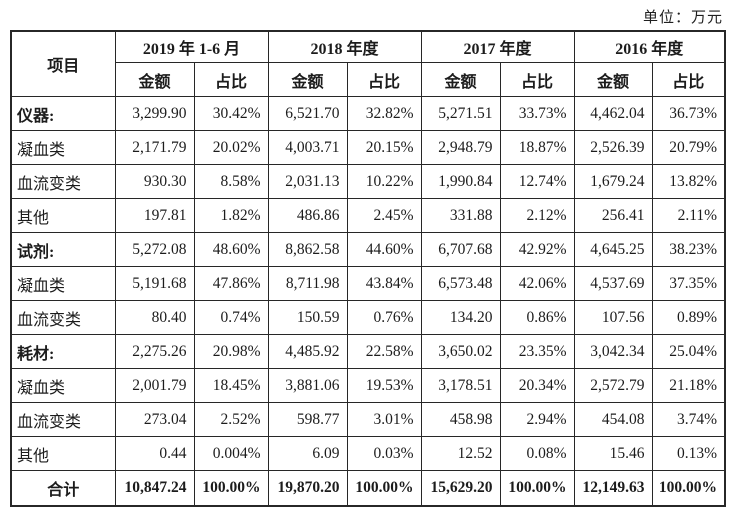 The width and height of the screenshot is (736, 532). I want to click on amount-cell: 19,870.20, so click(307, 488).